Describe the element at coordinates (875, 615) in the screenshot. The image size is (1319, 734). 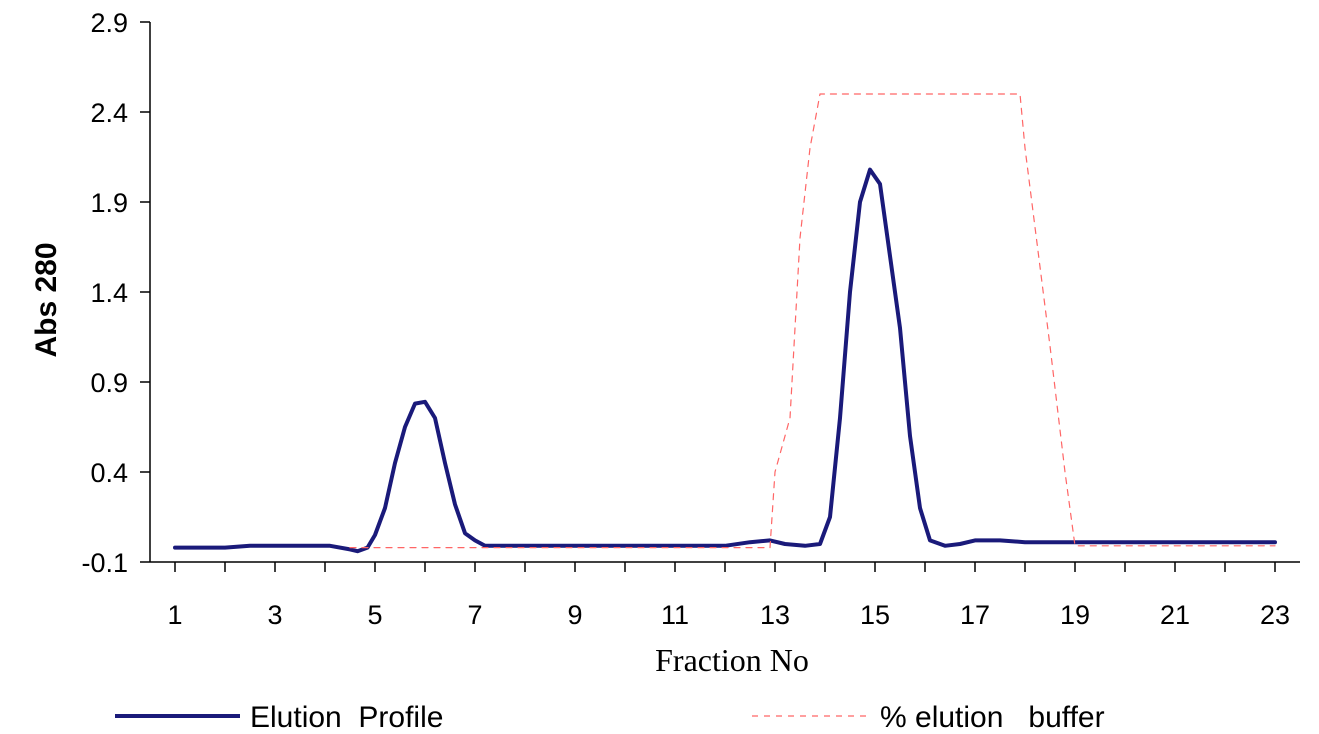
I see `x-tick-label: 15` at that location.